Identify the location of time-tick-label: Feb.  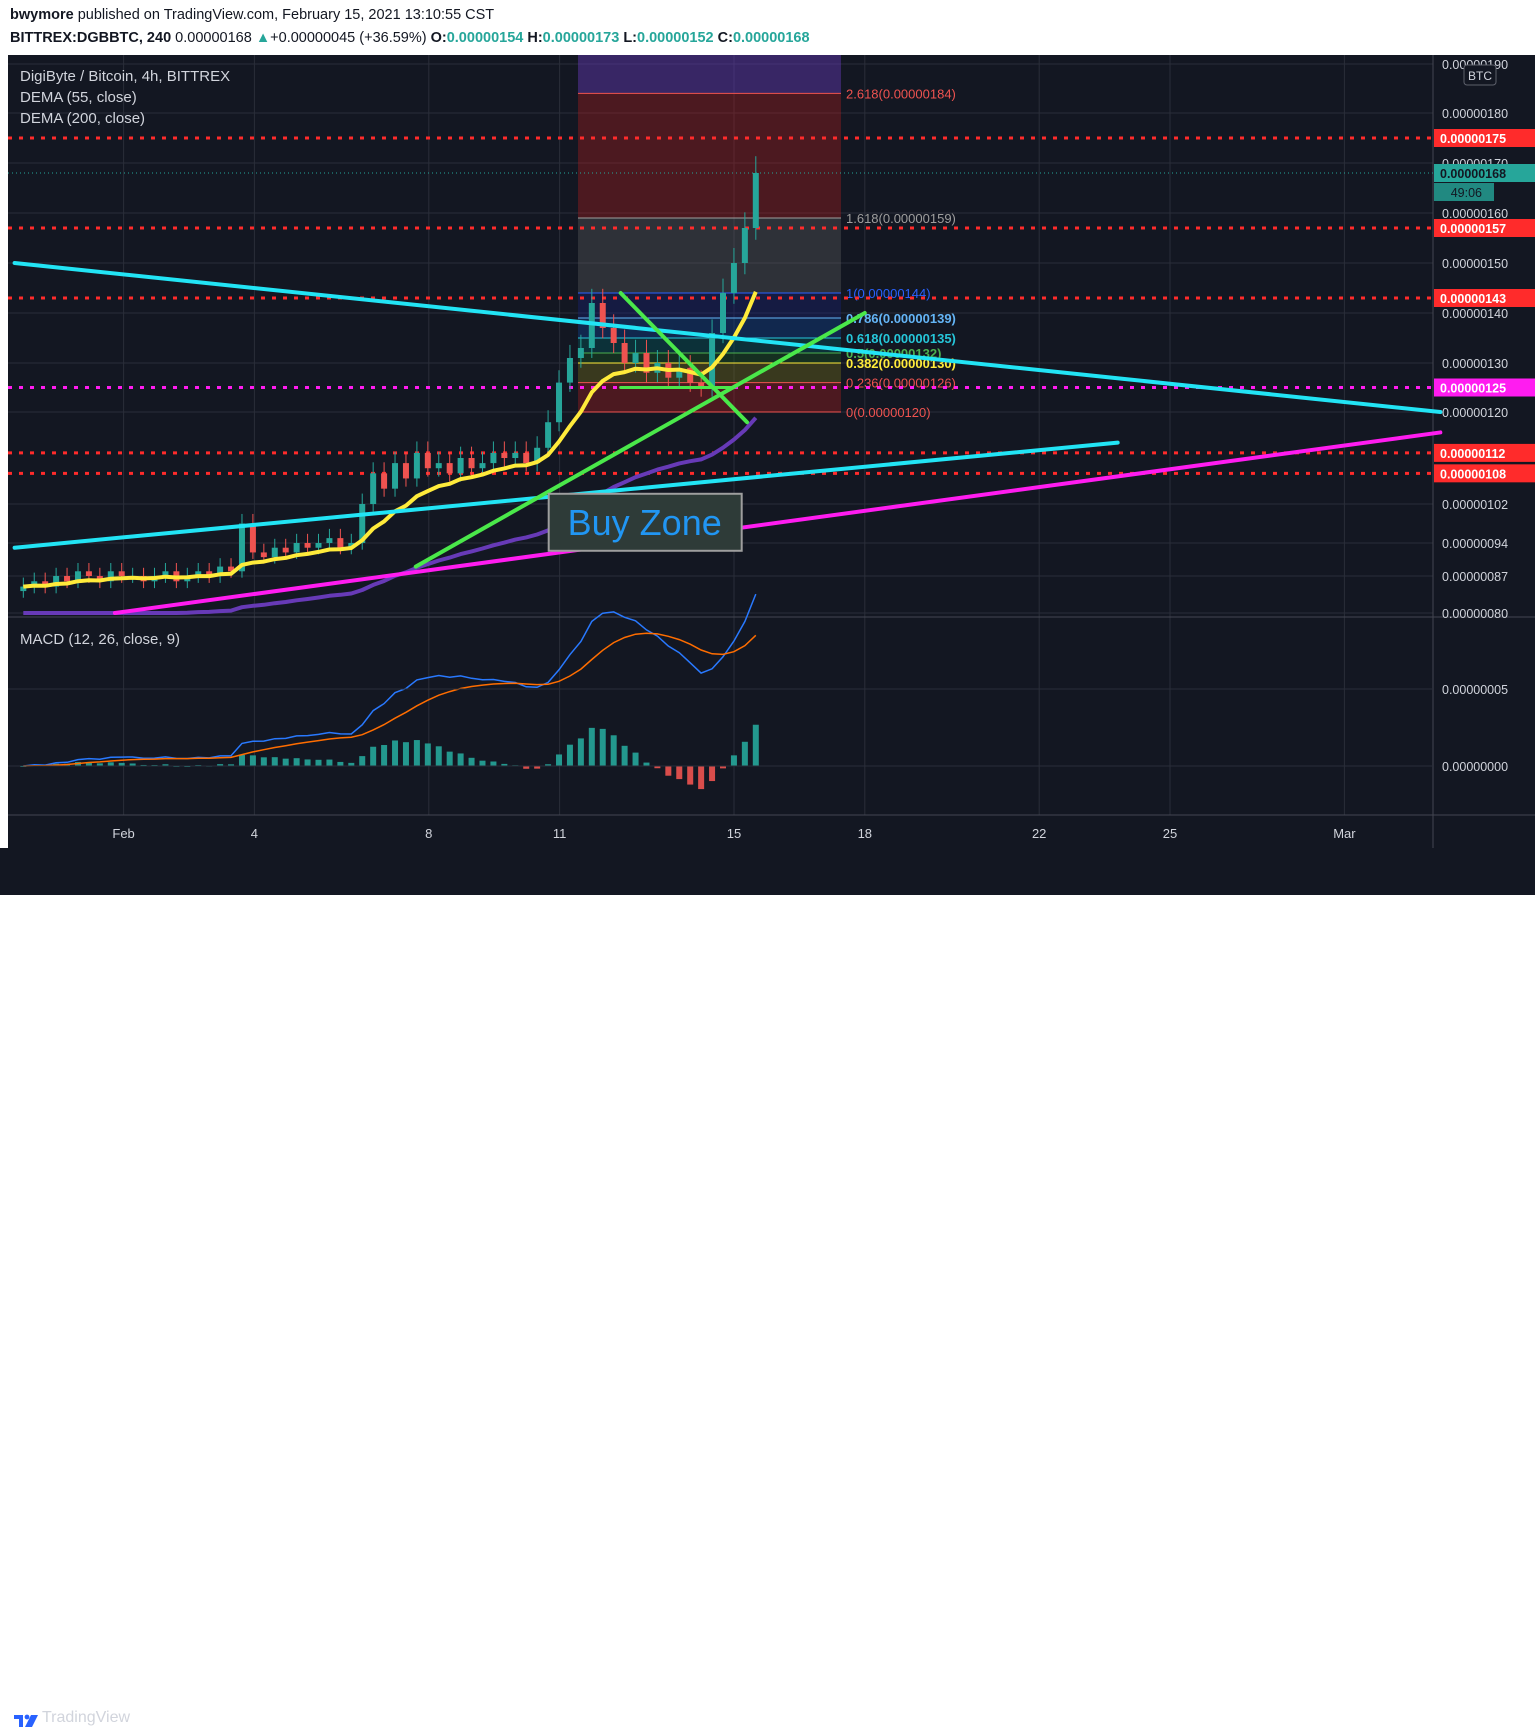
(123, 833).